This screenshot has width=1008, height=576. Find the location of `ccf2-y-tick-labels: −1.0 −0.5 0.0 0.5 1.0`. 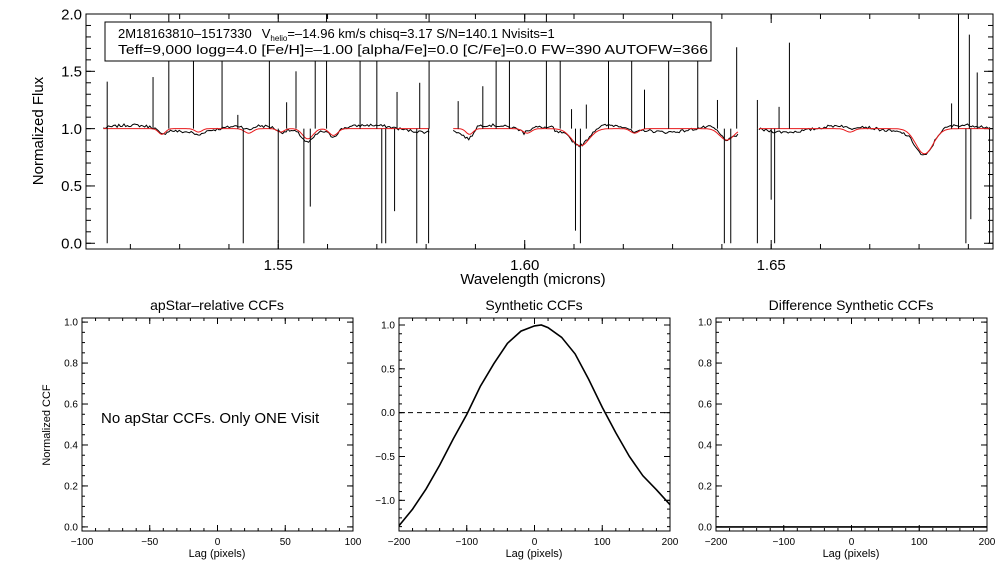

ccf2-y-tick-labels: −1.0 −0.5 0.0 0.5 1.0 is located at coordinates (385, 414).